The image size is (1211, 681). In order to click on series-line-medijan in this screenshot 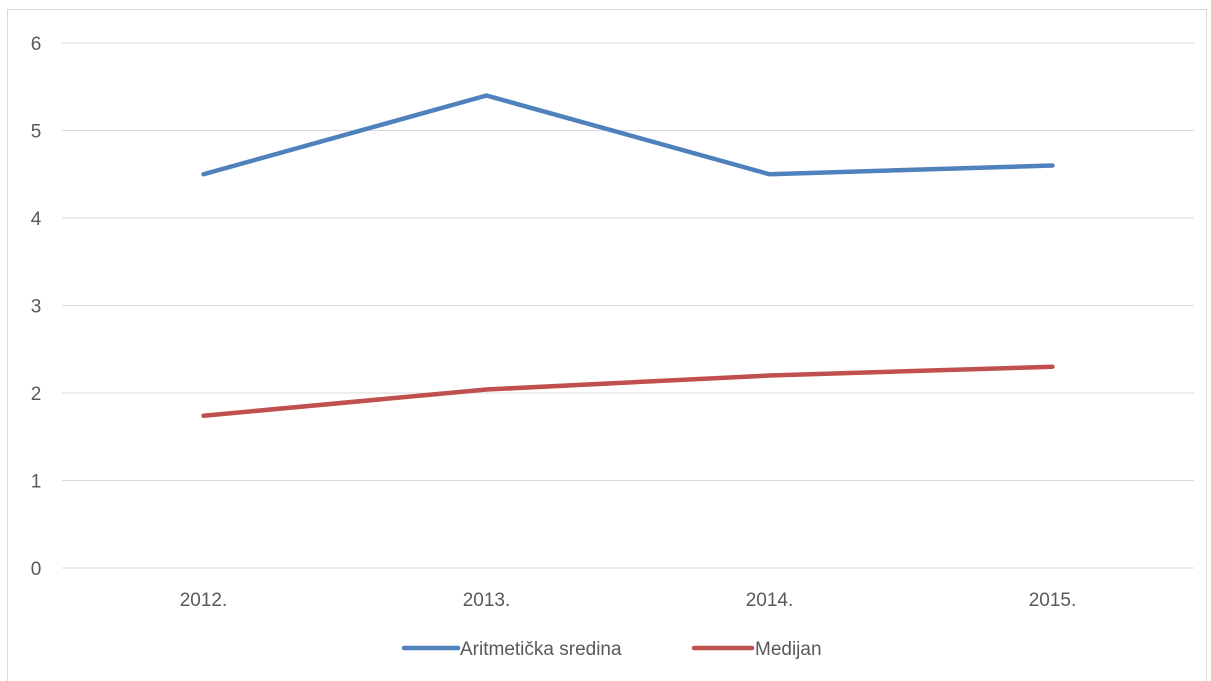, I will do `click(628, 391)`.